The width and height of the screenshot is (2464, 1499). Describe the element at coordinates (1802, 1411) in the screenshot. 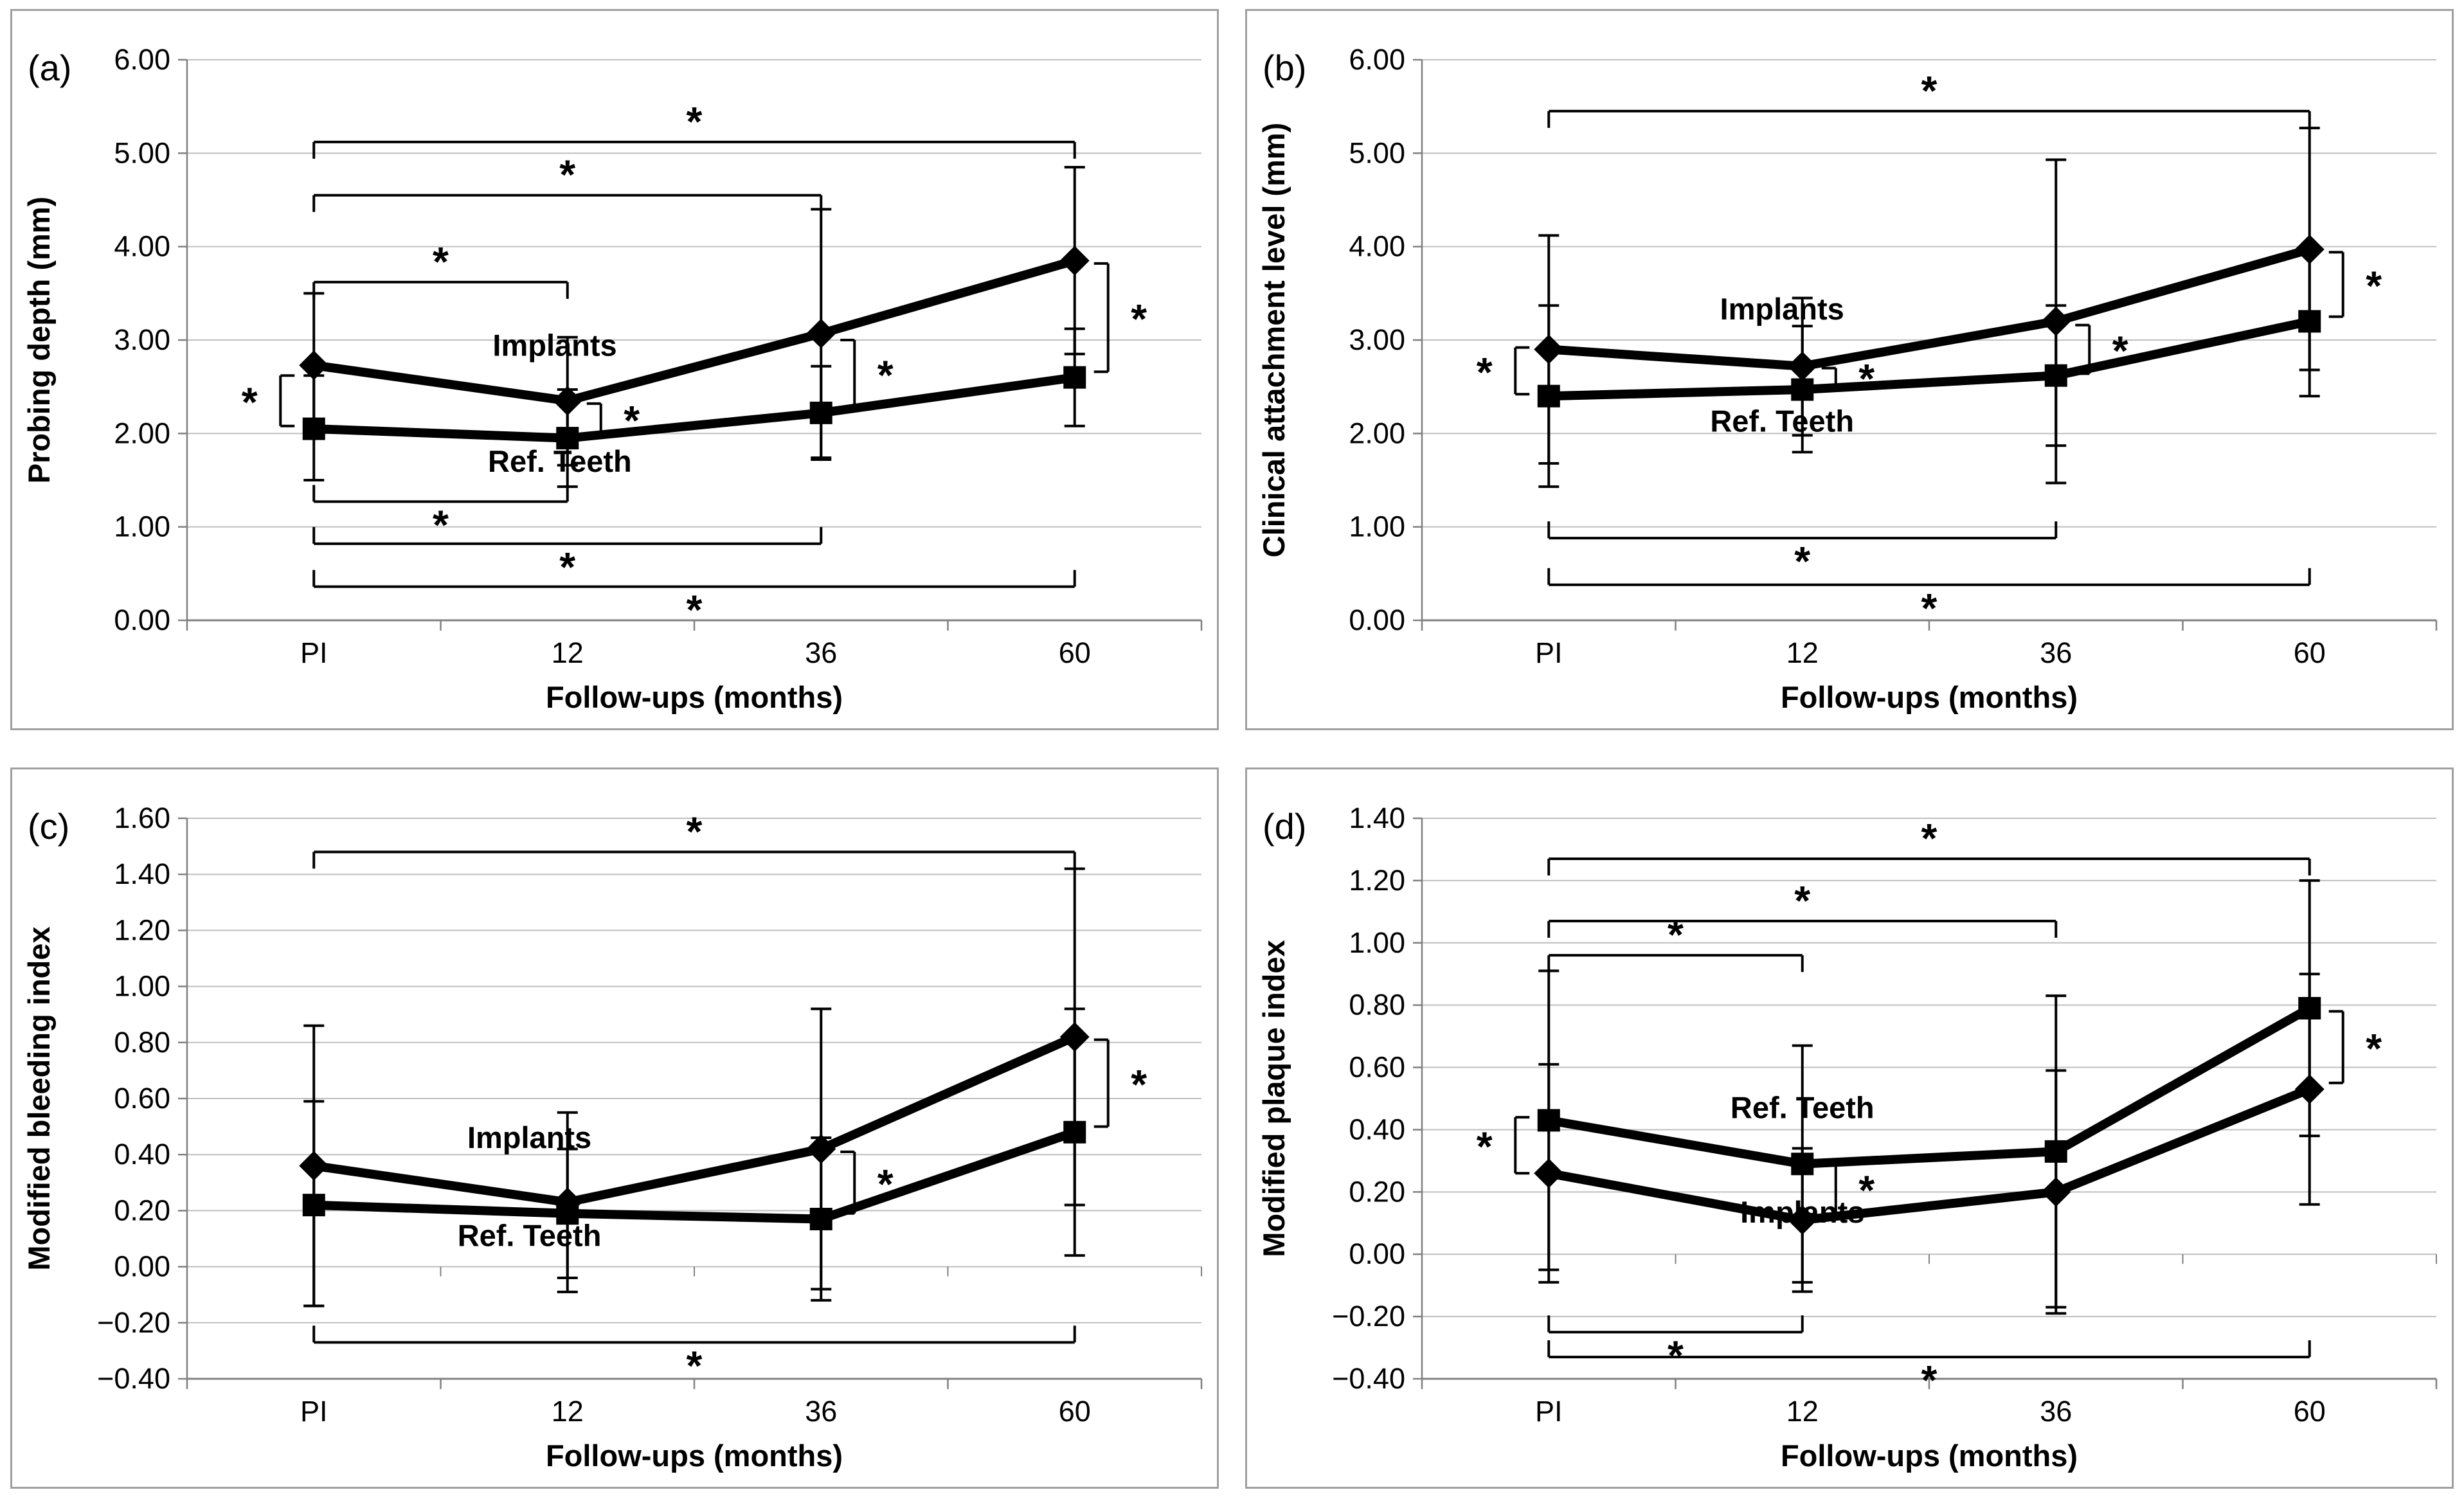

I see `x-category-label: 12` at that location.